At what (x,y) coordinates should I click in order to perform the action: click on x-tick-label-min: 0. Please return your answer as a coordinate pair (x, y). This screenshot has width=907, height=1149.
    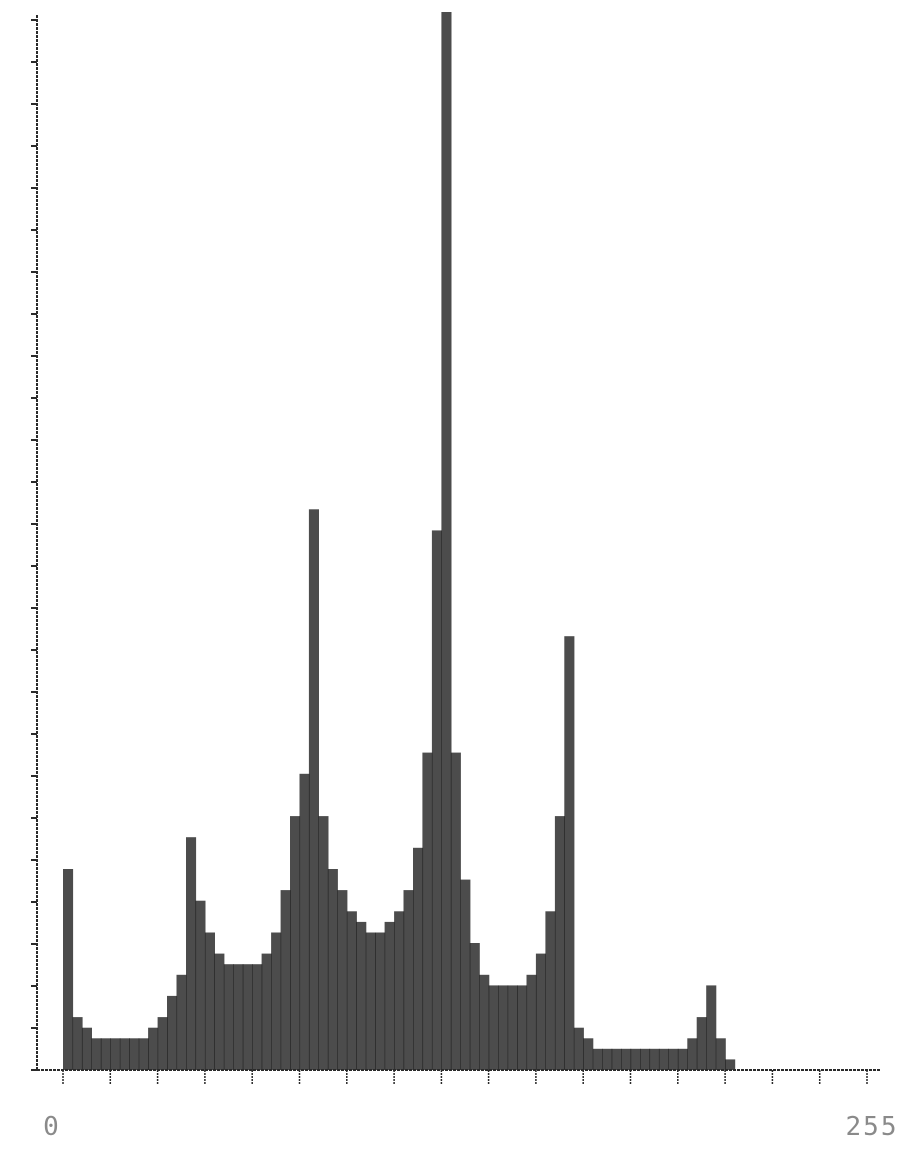
    Looking at the image, I should click on (52, 1127).